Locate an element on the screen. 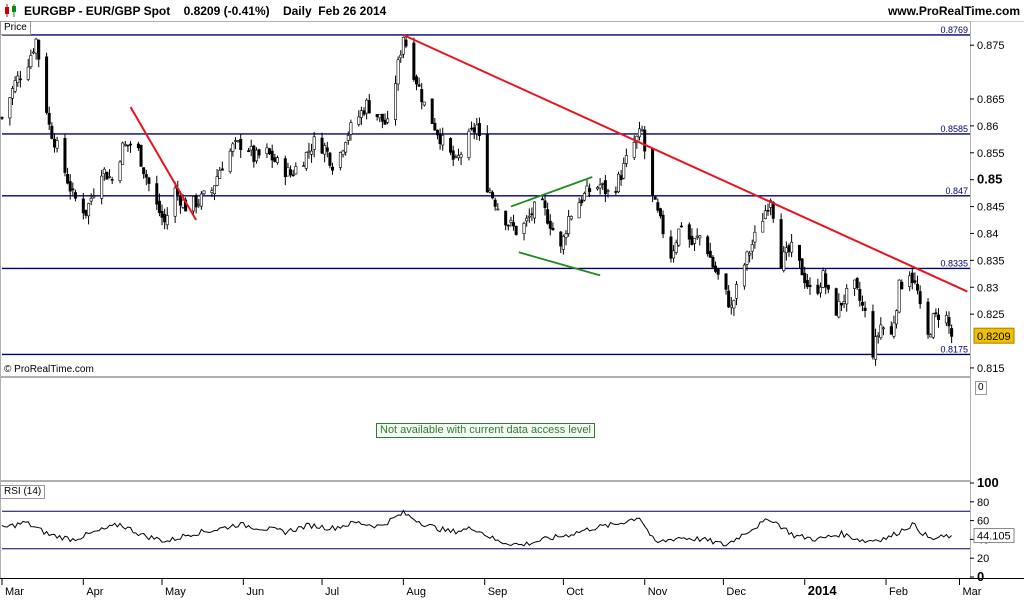 The width and height of the screenshot is (1024, 600). price-tick-label: 0.835 is located at coordinates (991, 261).